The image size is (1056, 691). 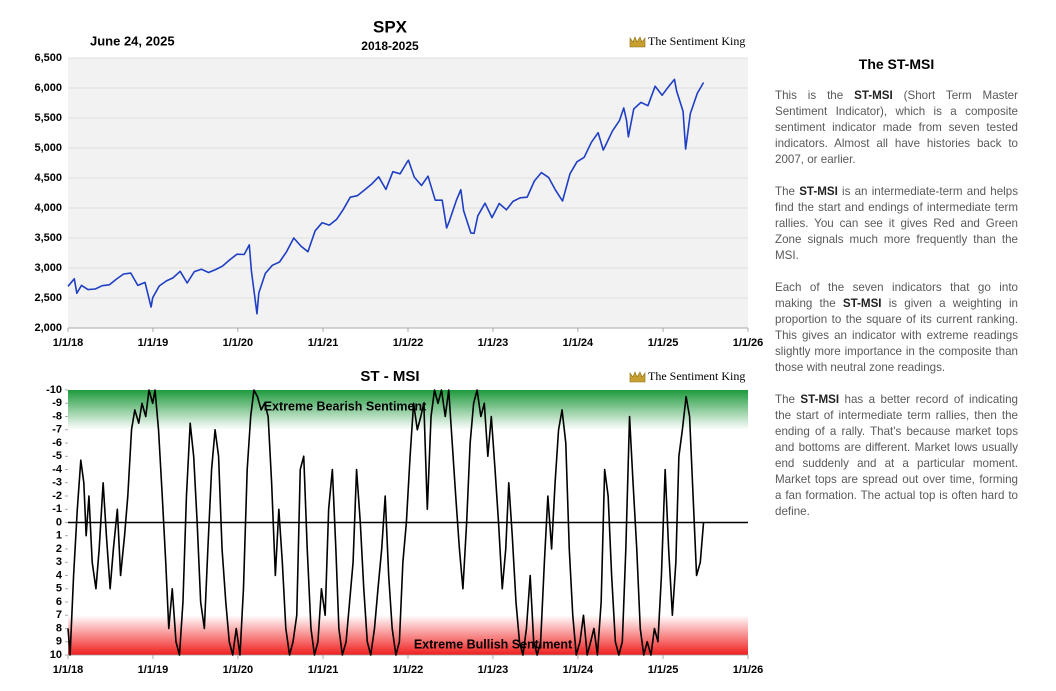 What do you see at coordinates (59, 628) in the screenshot?
I see `y-tick-label: 8` at bounding box center [59, 628].